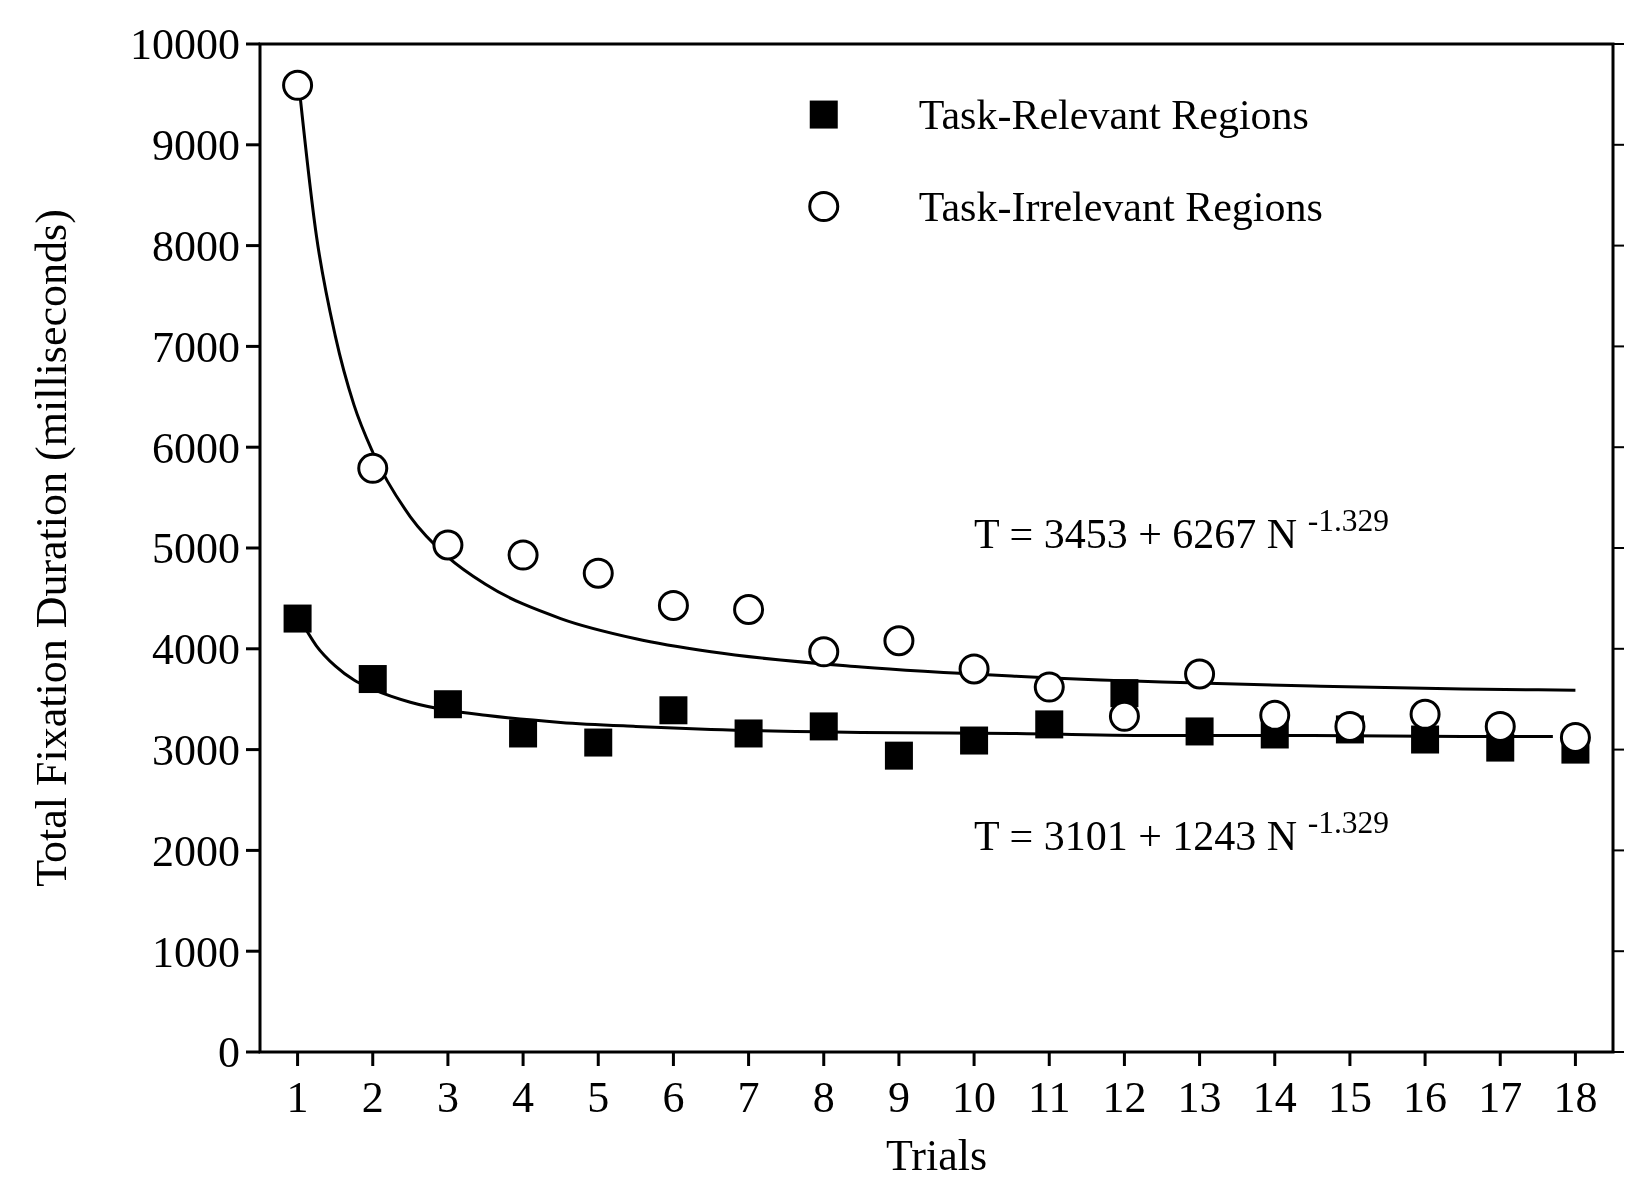  Describe the element at coordinates (1182, 529) in the screenshot. I see `annotation: T = 3453 + 6267 N $^{-1.329}$` at that location.